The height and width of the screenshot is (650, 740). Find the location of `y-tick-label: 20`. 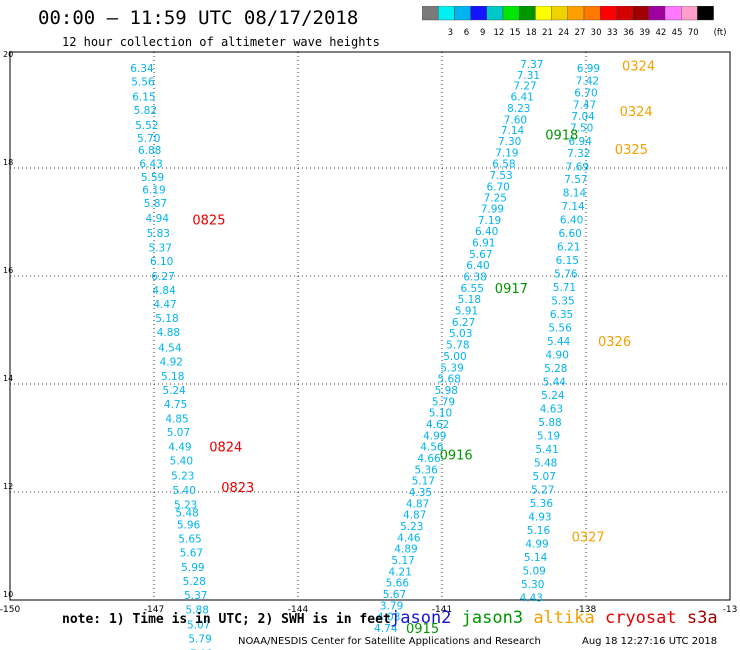

y-tick-label: 20 is located at coordinates (8, 54).